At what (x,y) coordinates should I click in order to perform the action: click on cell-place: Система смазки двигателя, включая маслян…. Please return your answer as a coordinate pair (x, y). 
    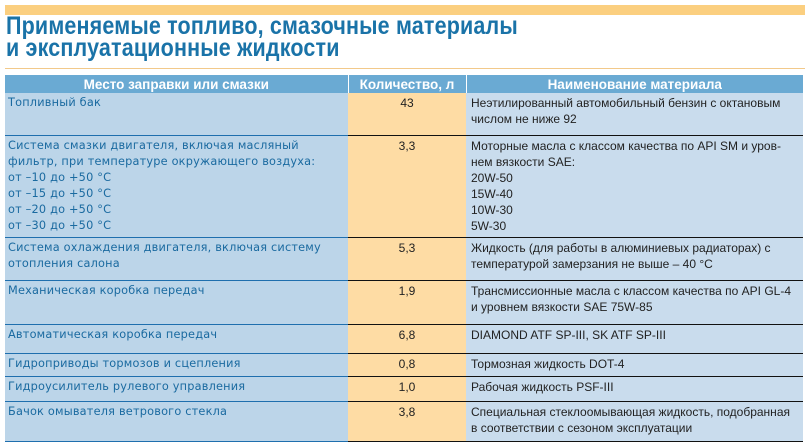
    Looking at the image, I should click on (176, 186).